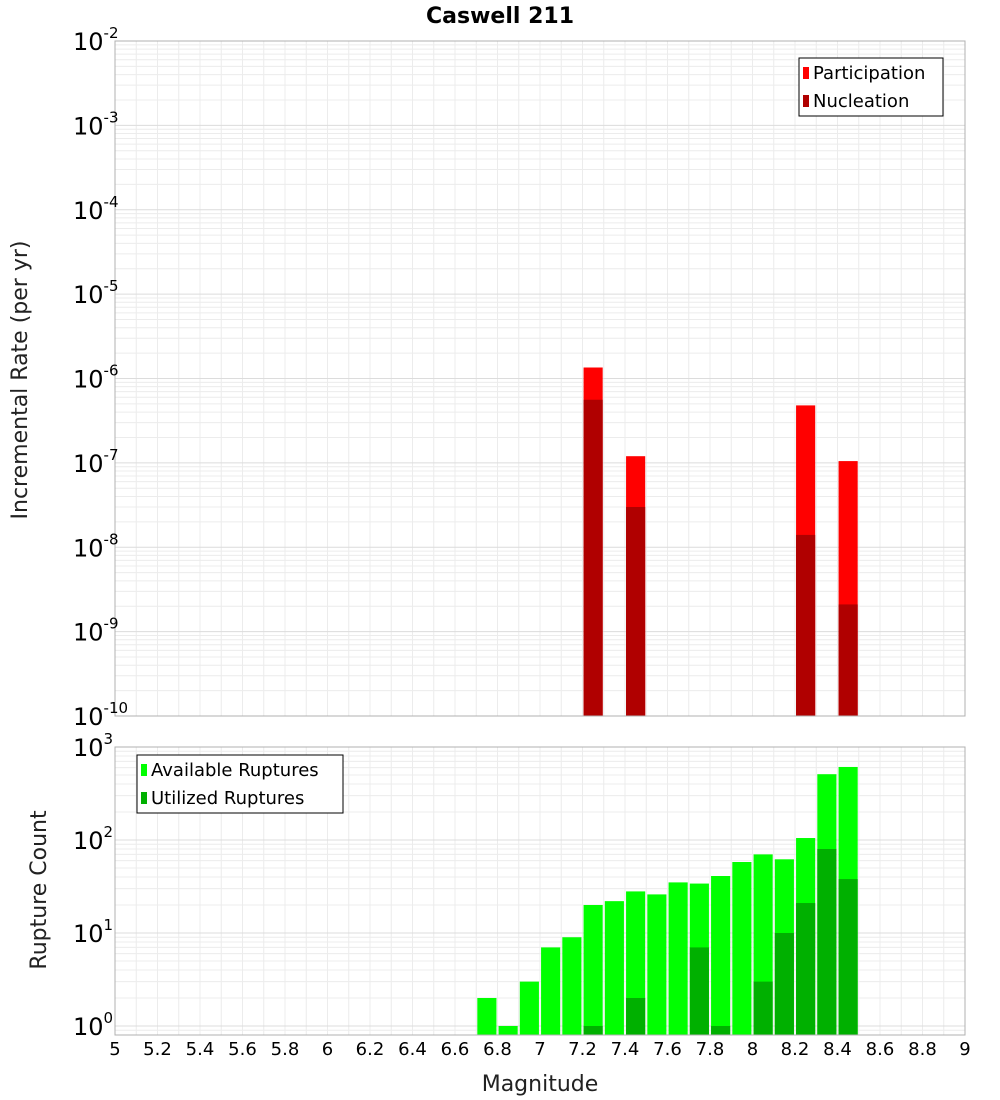  What do you see at coordinates (327, 1049) in the screenshot?
I see `x-tick-label: 6` at bounding box center [327, 1049].